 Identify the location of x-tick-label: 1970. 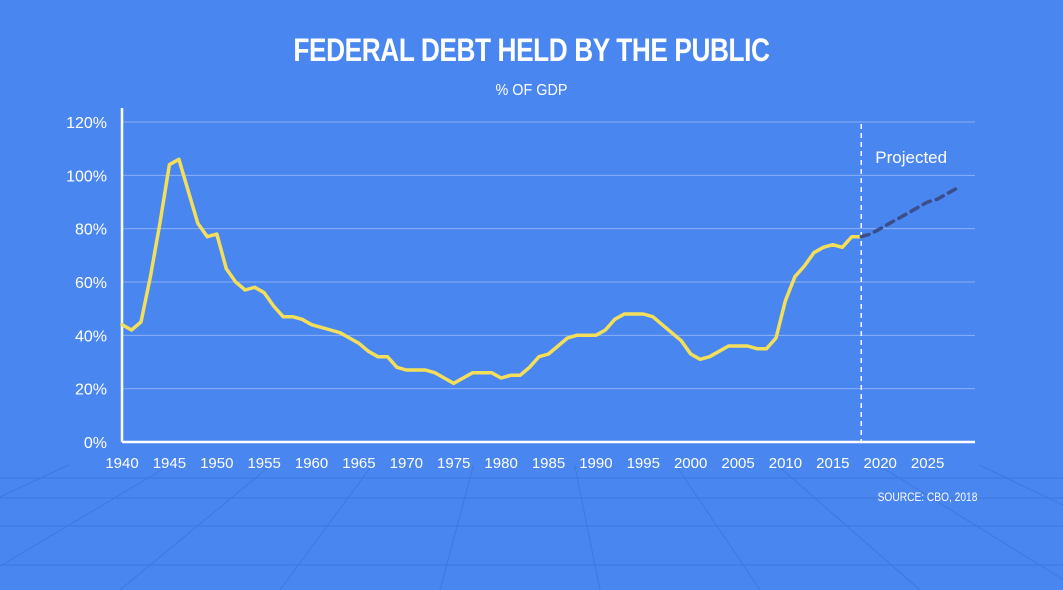
(406, 463).